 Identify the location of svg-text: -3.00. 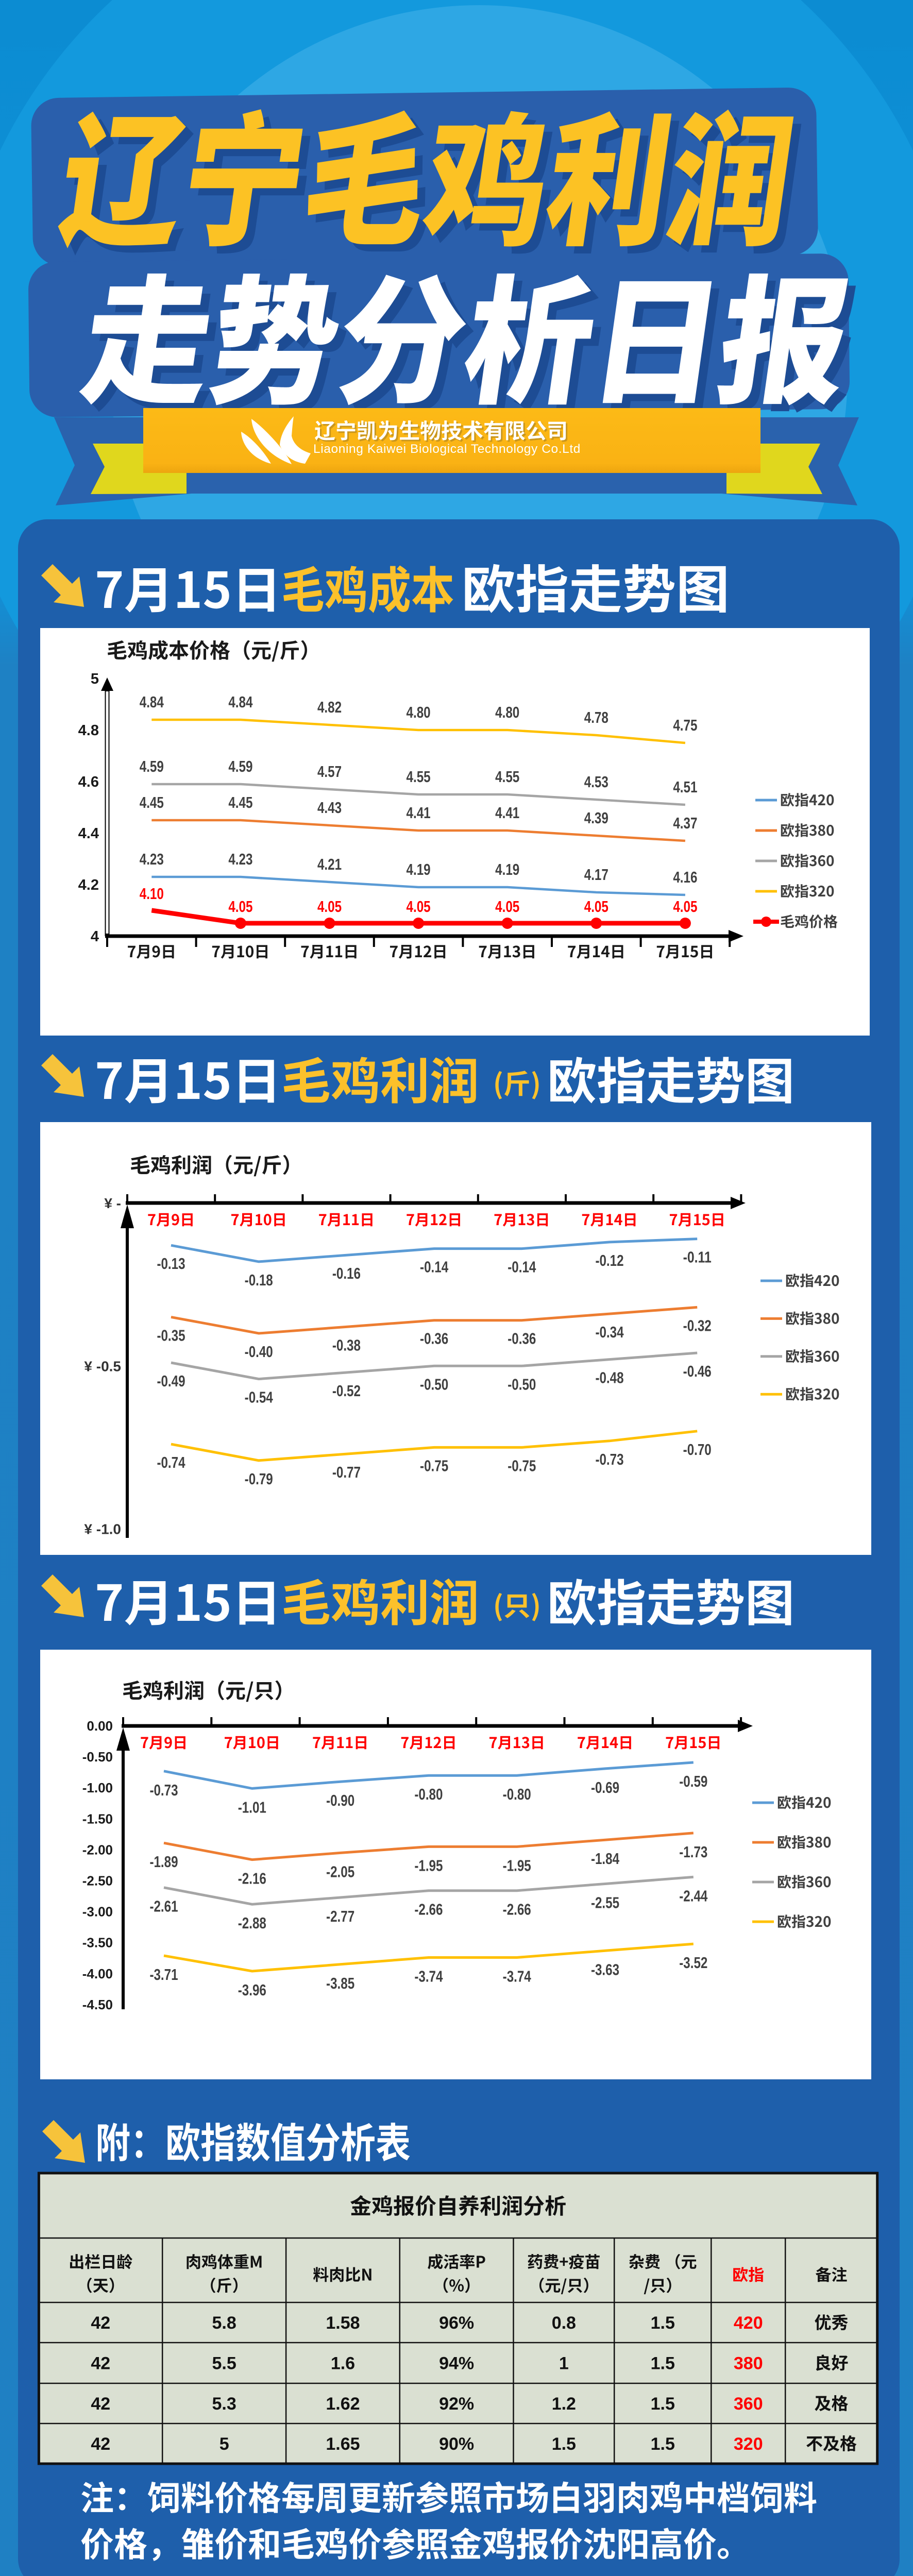
(97, 1912).